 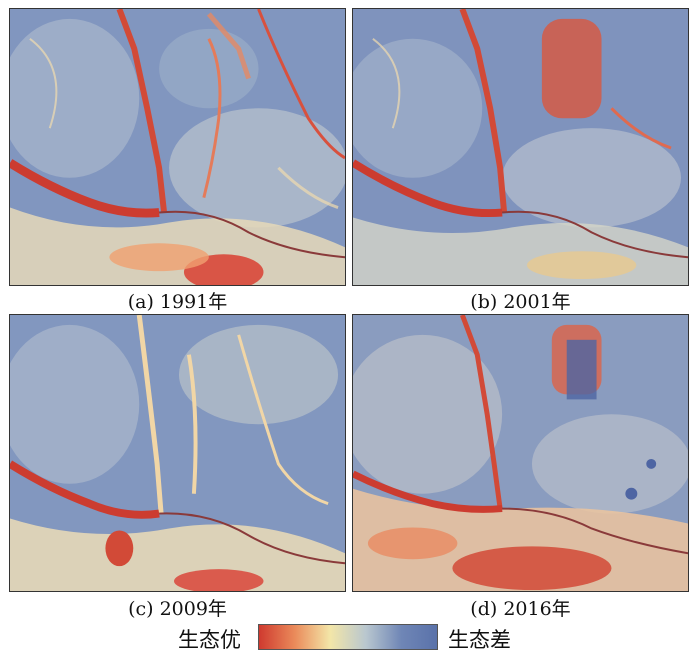 I want to click on legend-label-poor: 生态差, so click(x=479, y=640).